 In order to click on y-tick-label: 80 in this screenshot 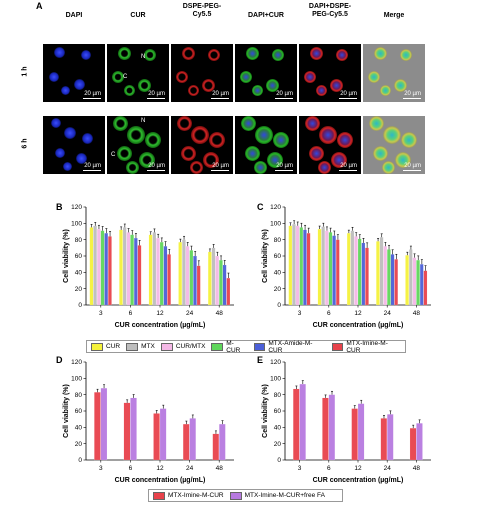, I will do `click(278, 395)`.